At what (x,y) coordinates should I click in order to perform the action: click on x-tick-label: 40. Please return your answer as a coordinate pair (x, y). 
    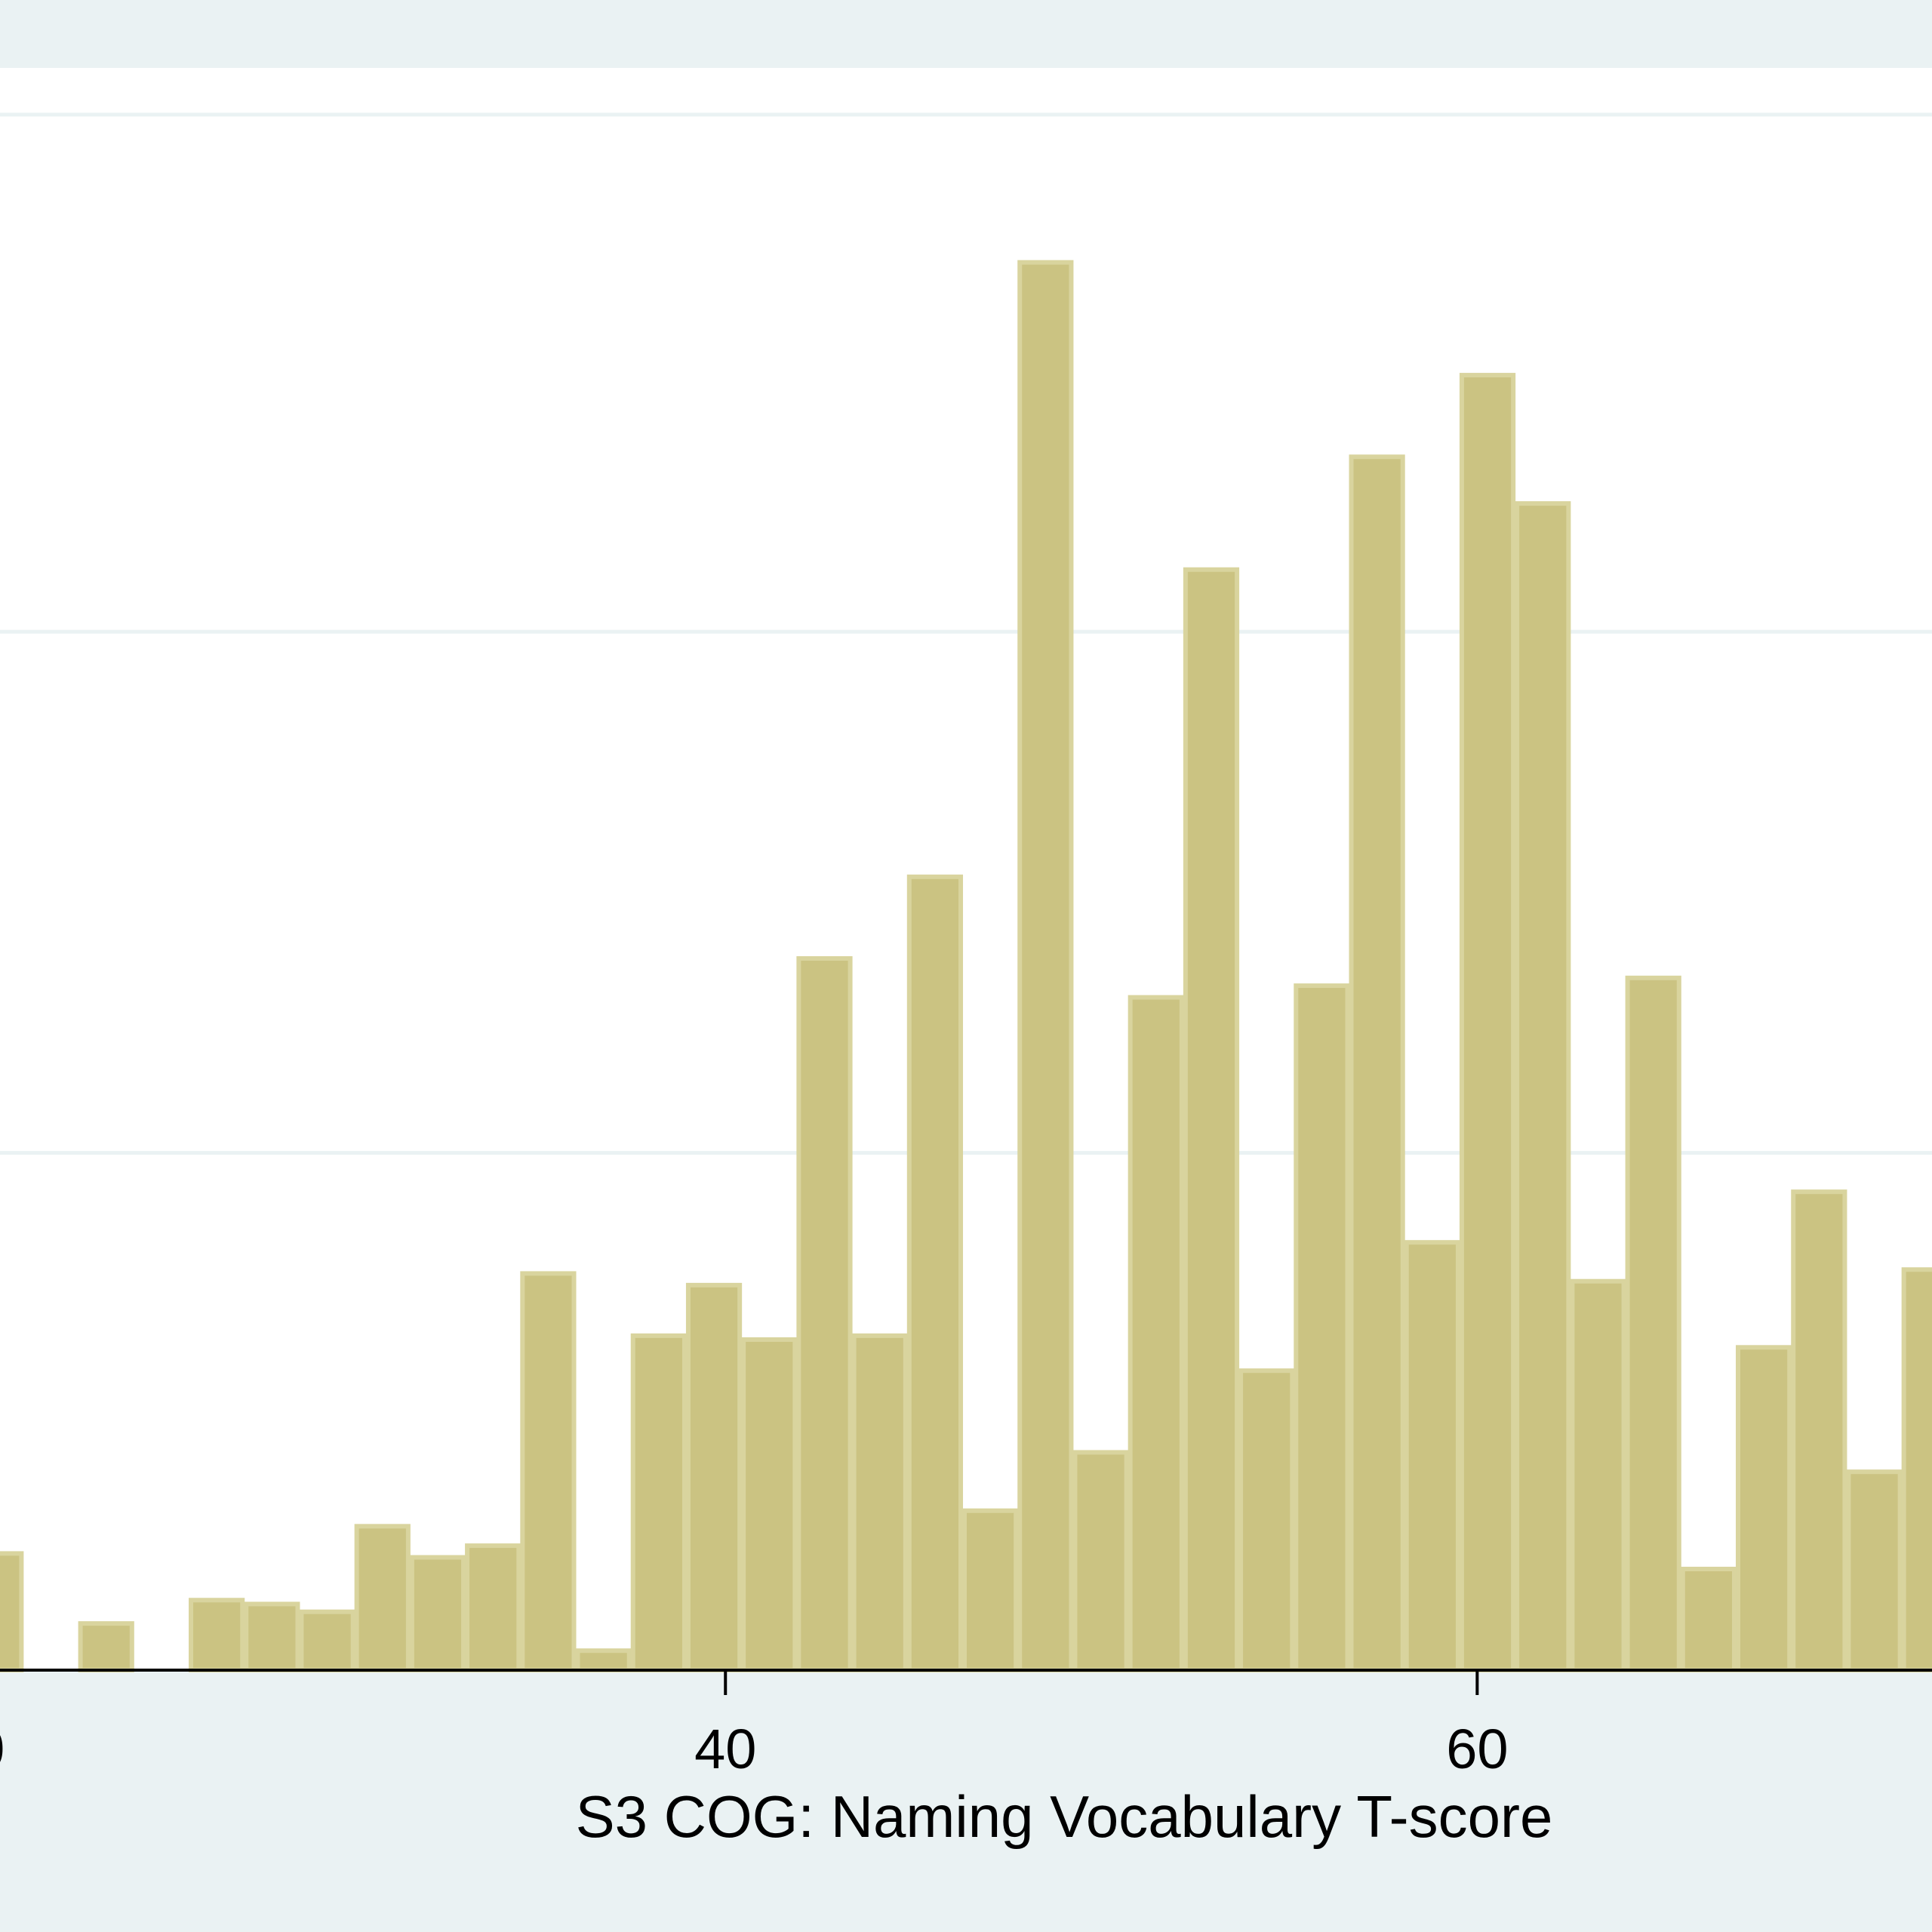
    Looking at the image, I should click on (725, 1749).